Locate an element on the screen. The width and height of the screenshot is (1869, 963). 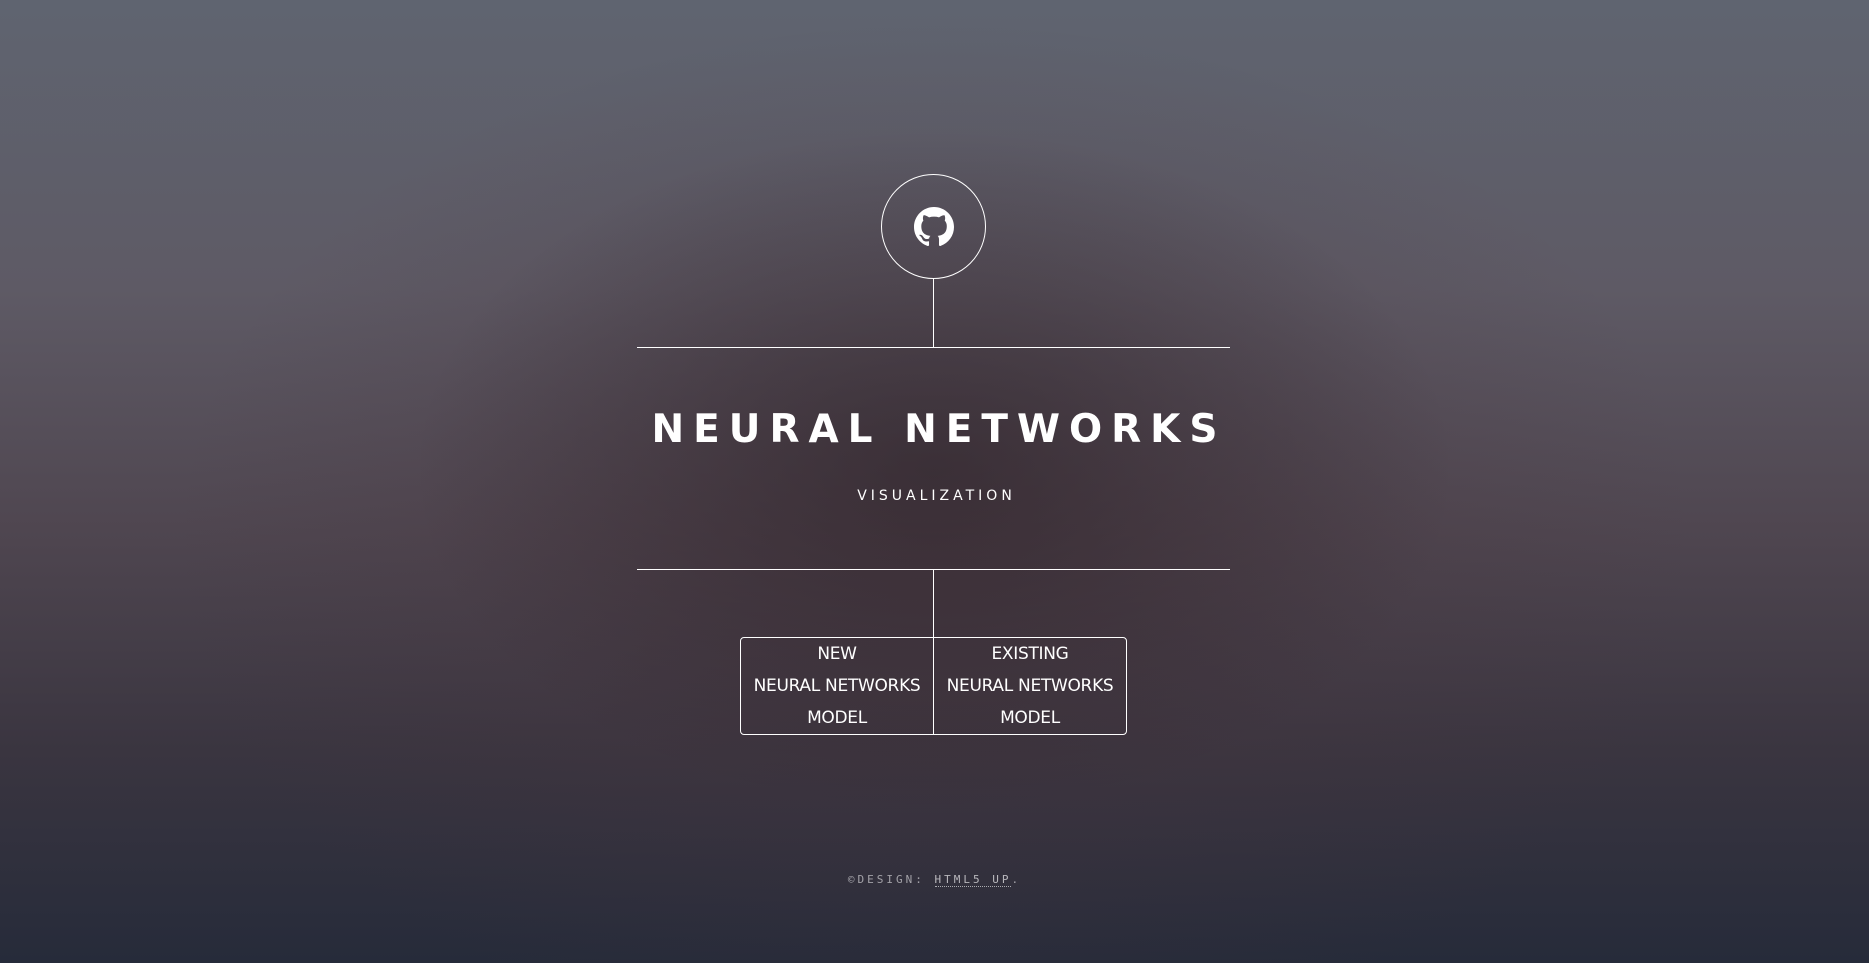
footer-suffix: . is located at coordinates (1016, 879).